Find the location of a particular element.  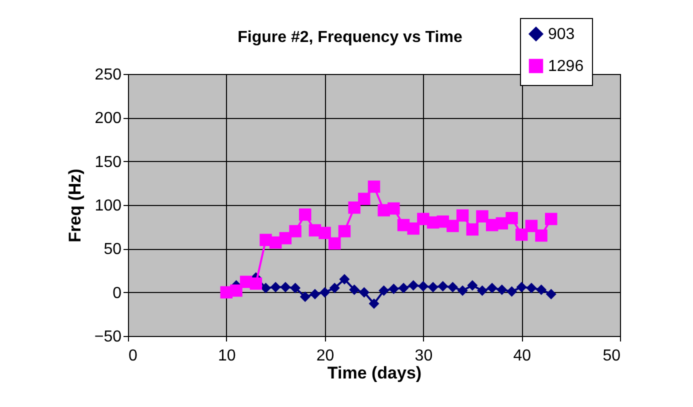

legend-label: 903 is located at coordinates (561, 34).